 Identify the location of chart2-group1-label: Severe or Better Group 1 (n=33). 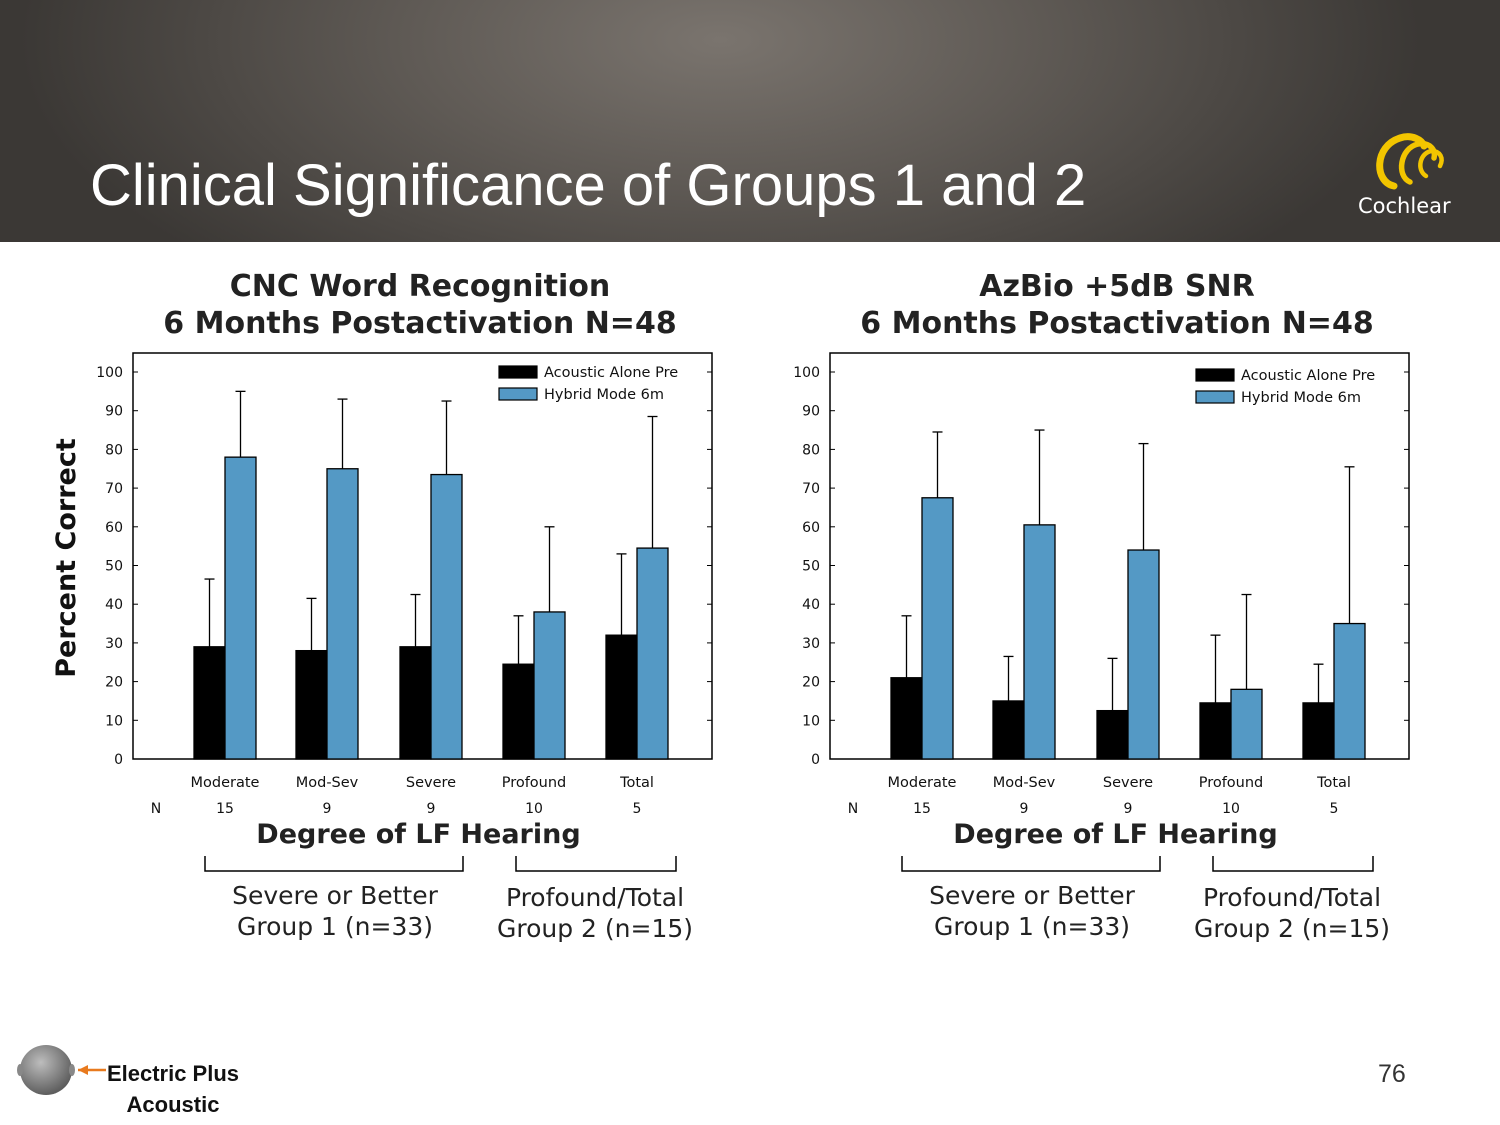
(1032, 911).